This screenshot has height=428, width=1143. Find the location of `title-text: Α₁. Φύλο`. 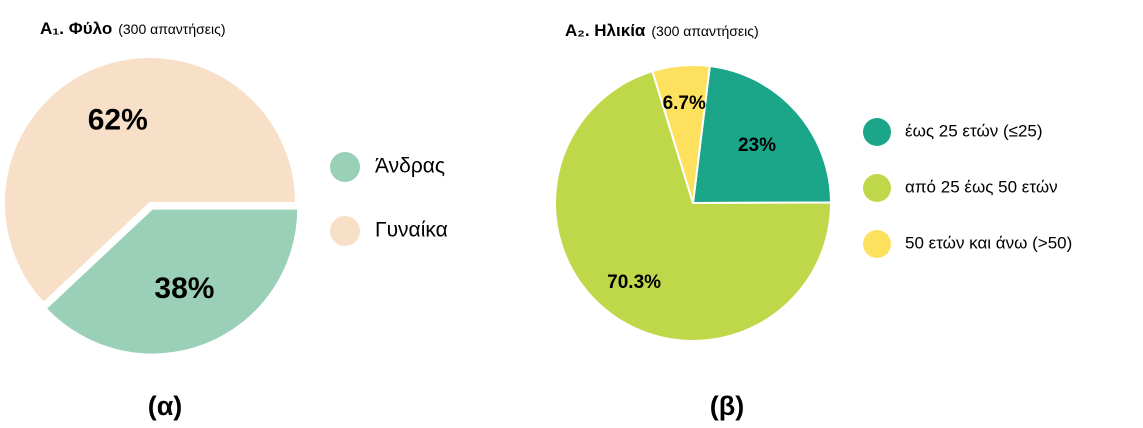

title-text: Α₁. Φύλο is located at coordinates (76, 28).